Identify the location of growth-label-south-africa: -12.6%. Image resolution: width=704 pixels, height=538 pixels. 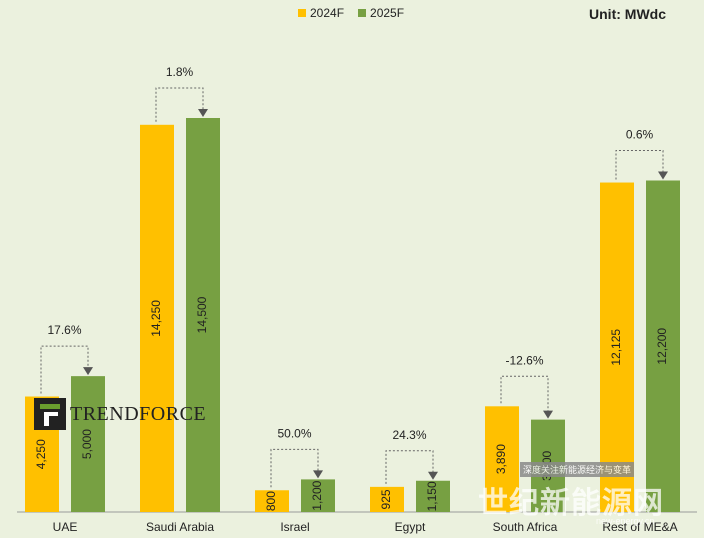
(524, 360).